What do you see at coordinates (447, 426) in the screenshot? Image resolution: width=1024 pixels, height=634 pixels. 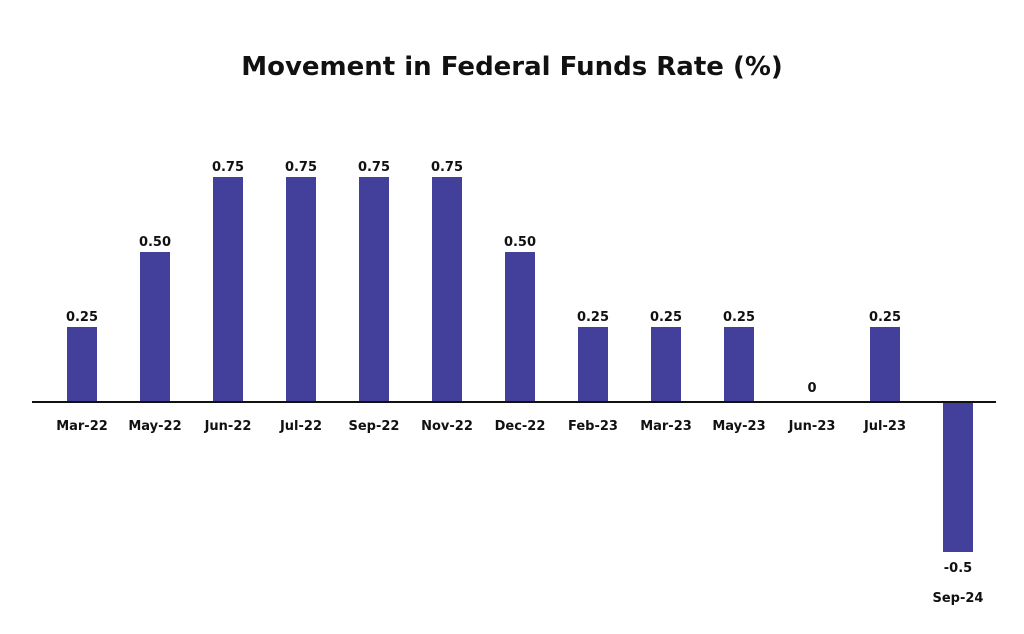 I see `x-tick-label-nov-22: Nov-22` at bounding box center [447, 426].